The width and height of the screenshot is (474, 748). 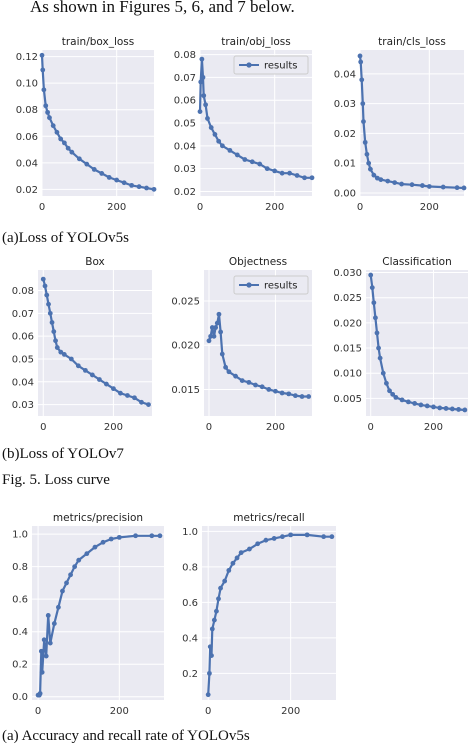 I want to click on chart-train-cls-loss: 0.00 0.01 0.02 0.03 0.04 0 200 train/cls_loss, so click(x=400, y=124).